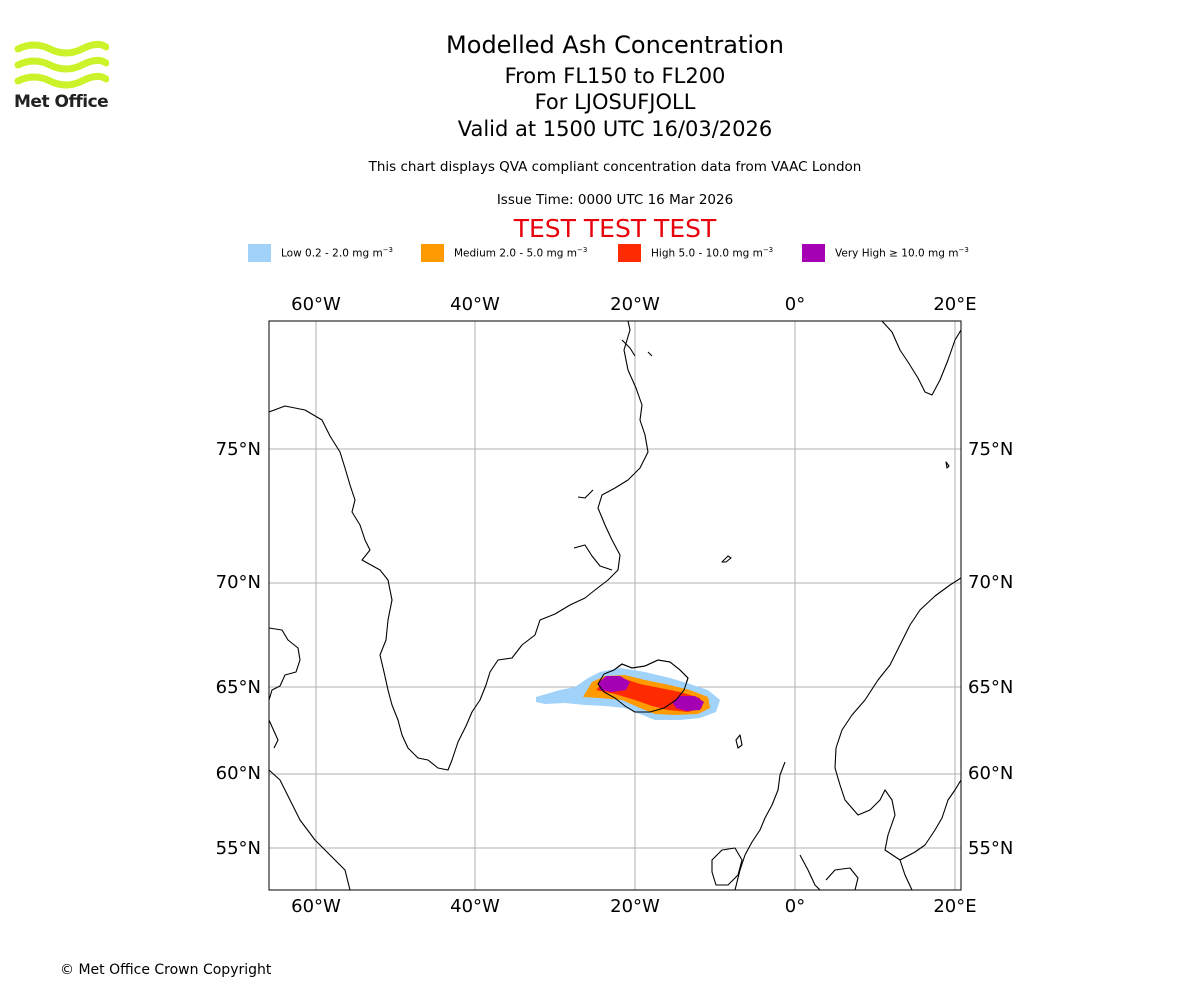  Describe the element at coordinates (990, 449) in the screenshot. I see `lat-label-right: 75°N` at that location.